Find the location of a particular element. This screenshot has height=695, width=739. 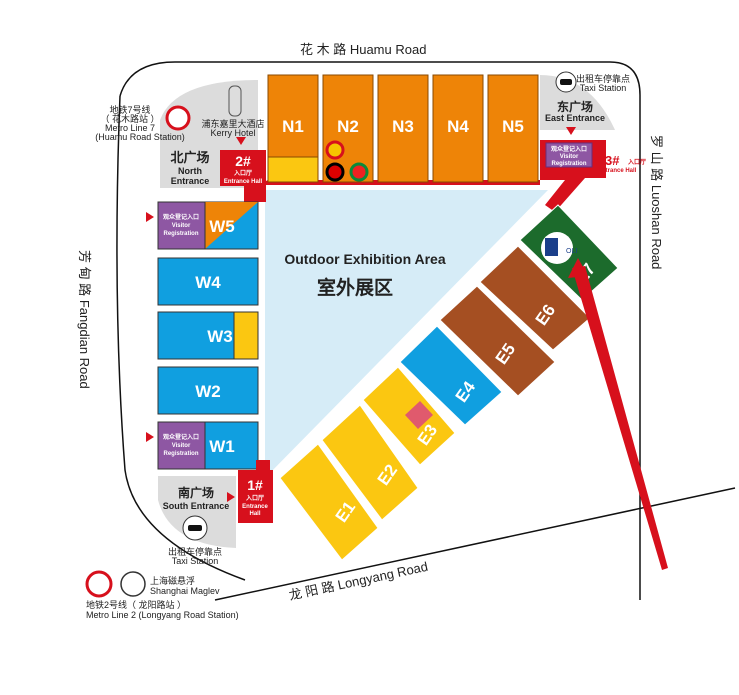

metro7-zh1: 地铁7号线 is located at coordinates (129, 109).